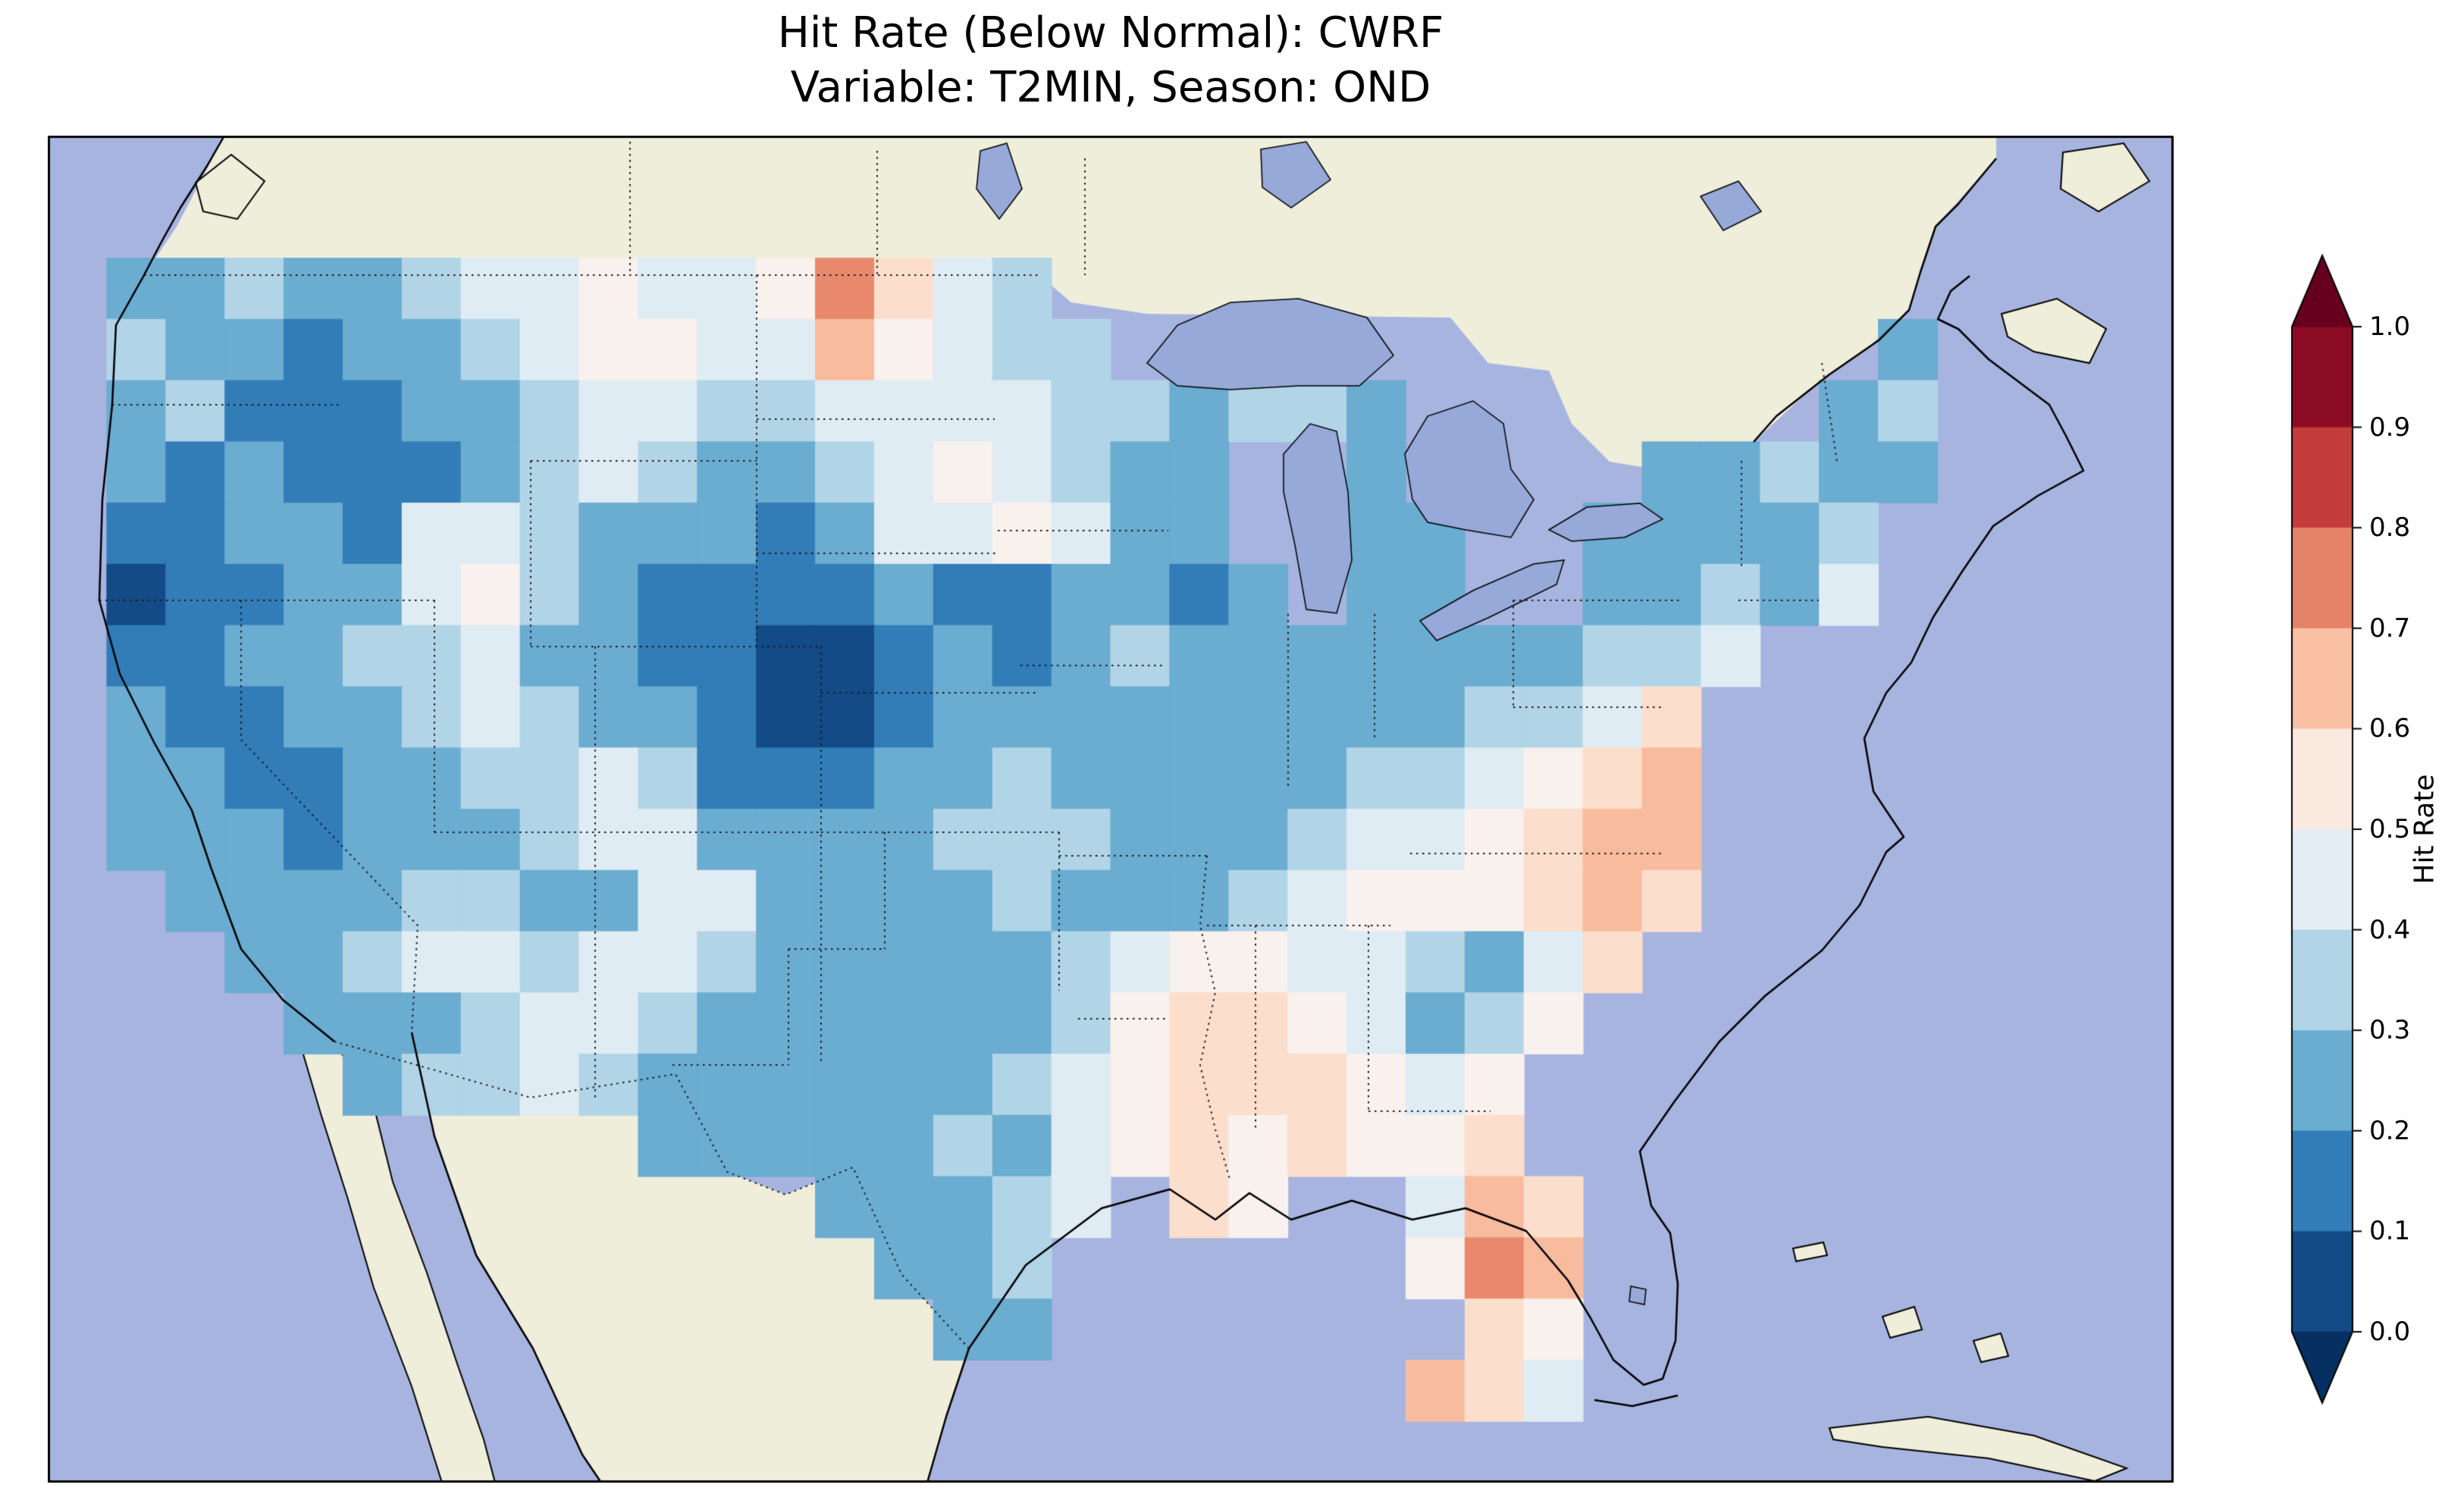 The height and width of the screenshot is (1494, 2464). What do you see at coordinates (2390, 728) in the screenshot?
I see `colorbar-tick-label: 0.6` at bounding box center [2390, 728].